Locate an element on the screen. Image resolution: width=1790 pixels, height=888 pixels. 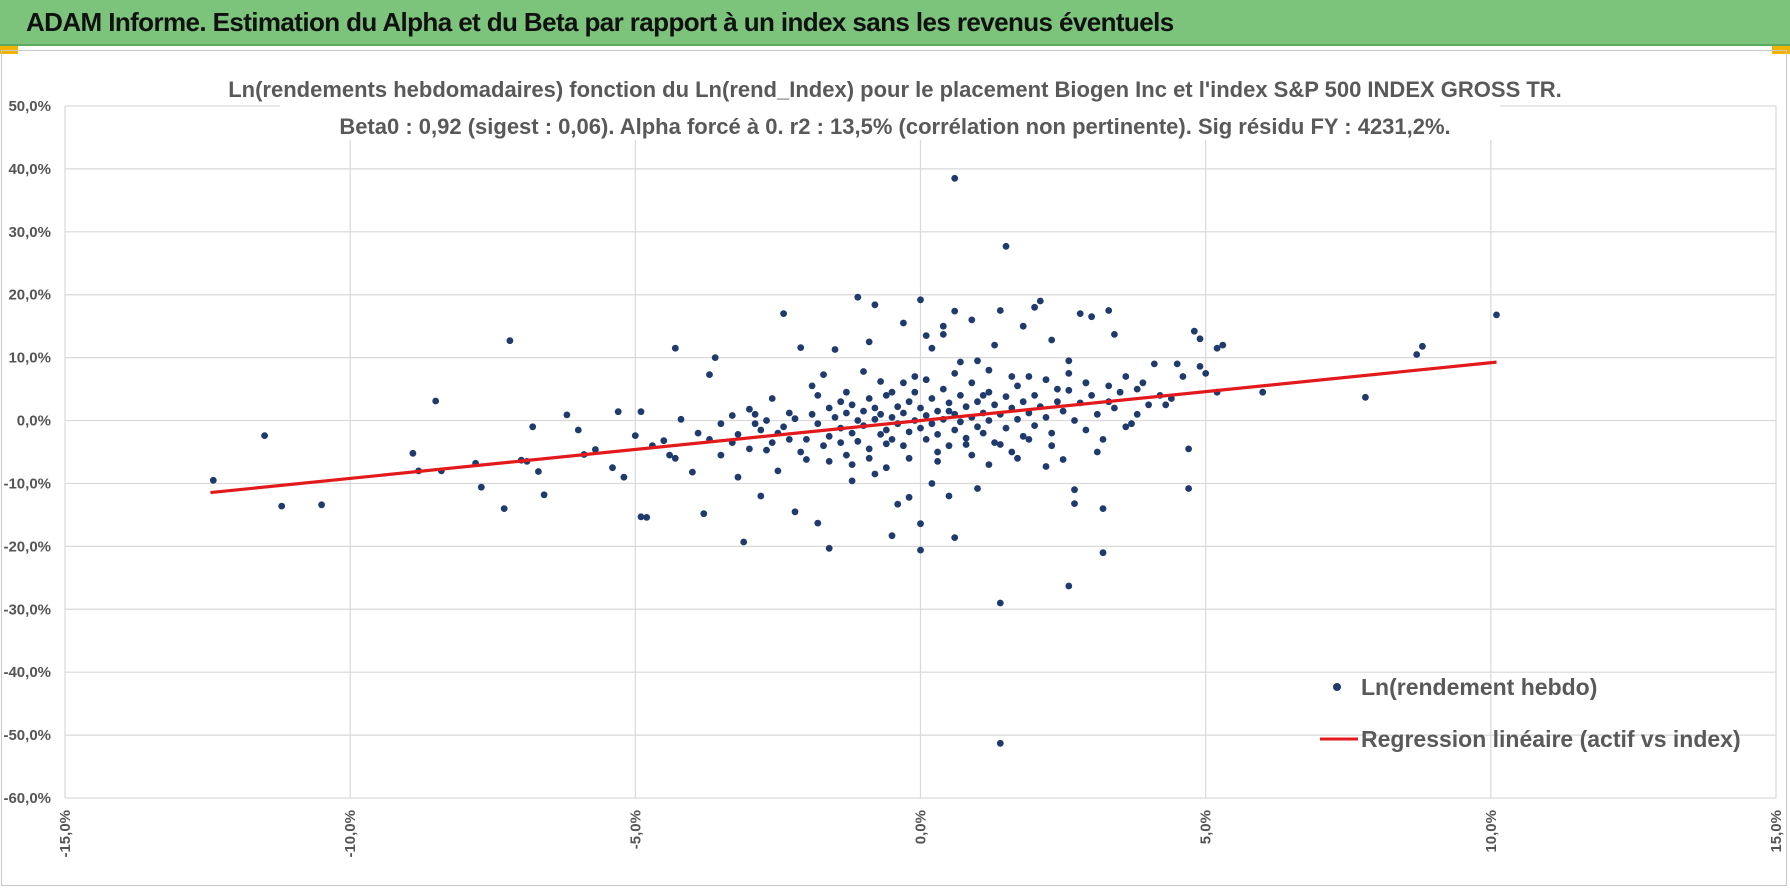
y-tick-label: -40,0% is located at coordinates (27, 672).